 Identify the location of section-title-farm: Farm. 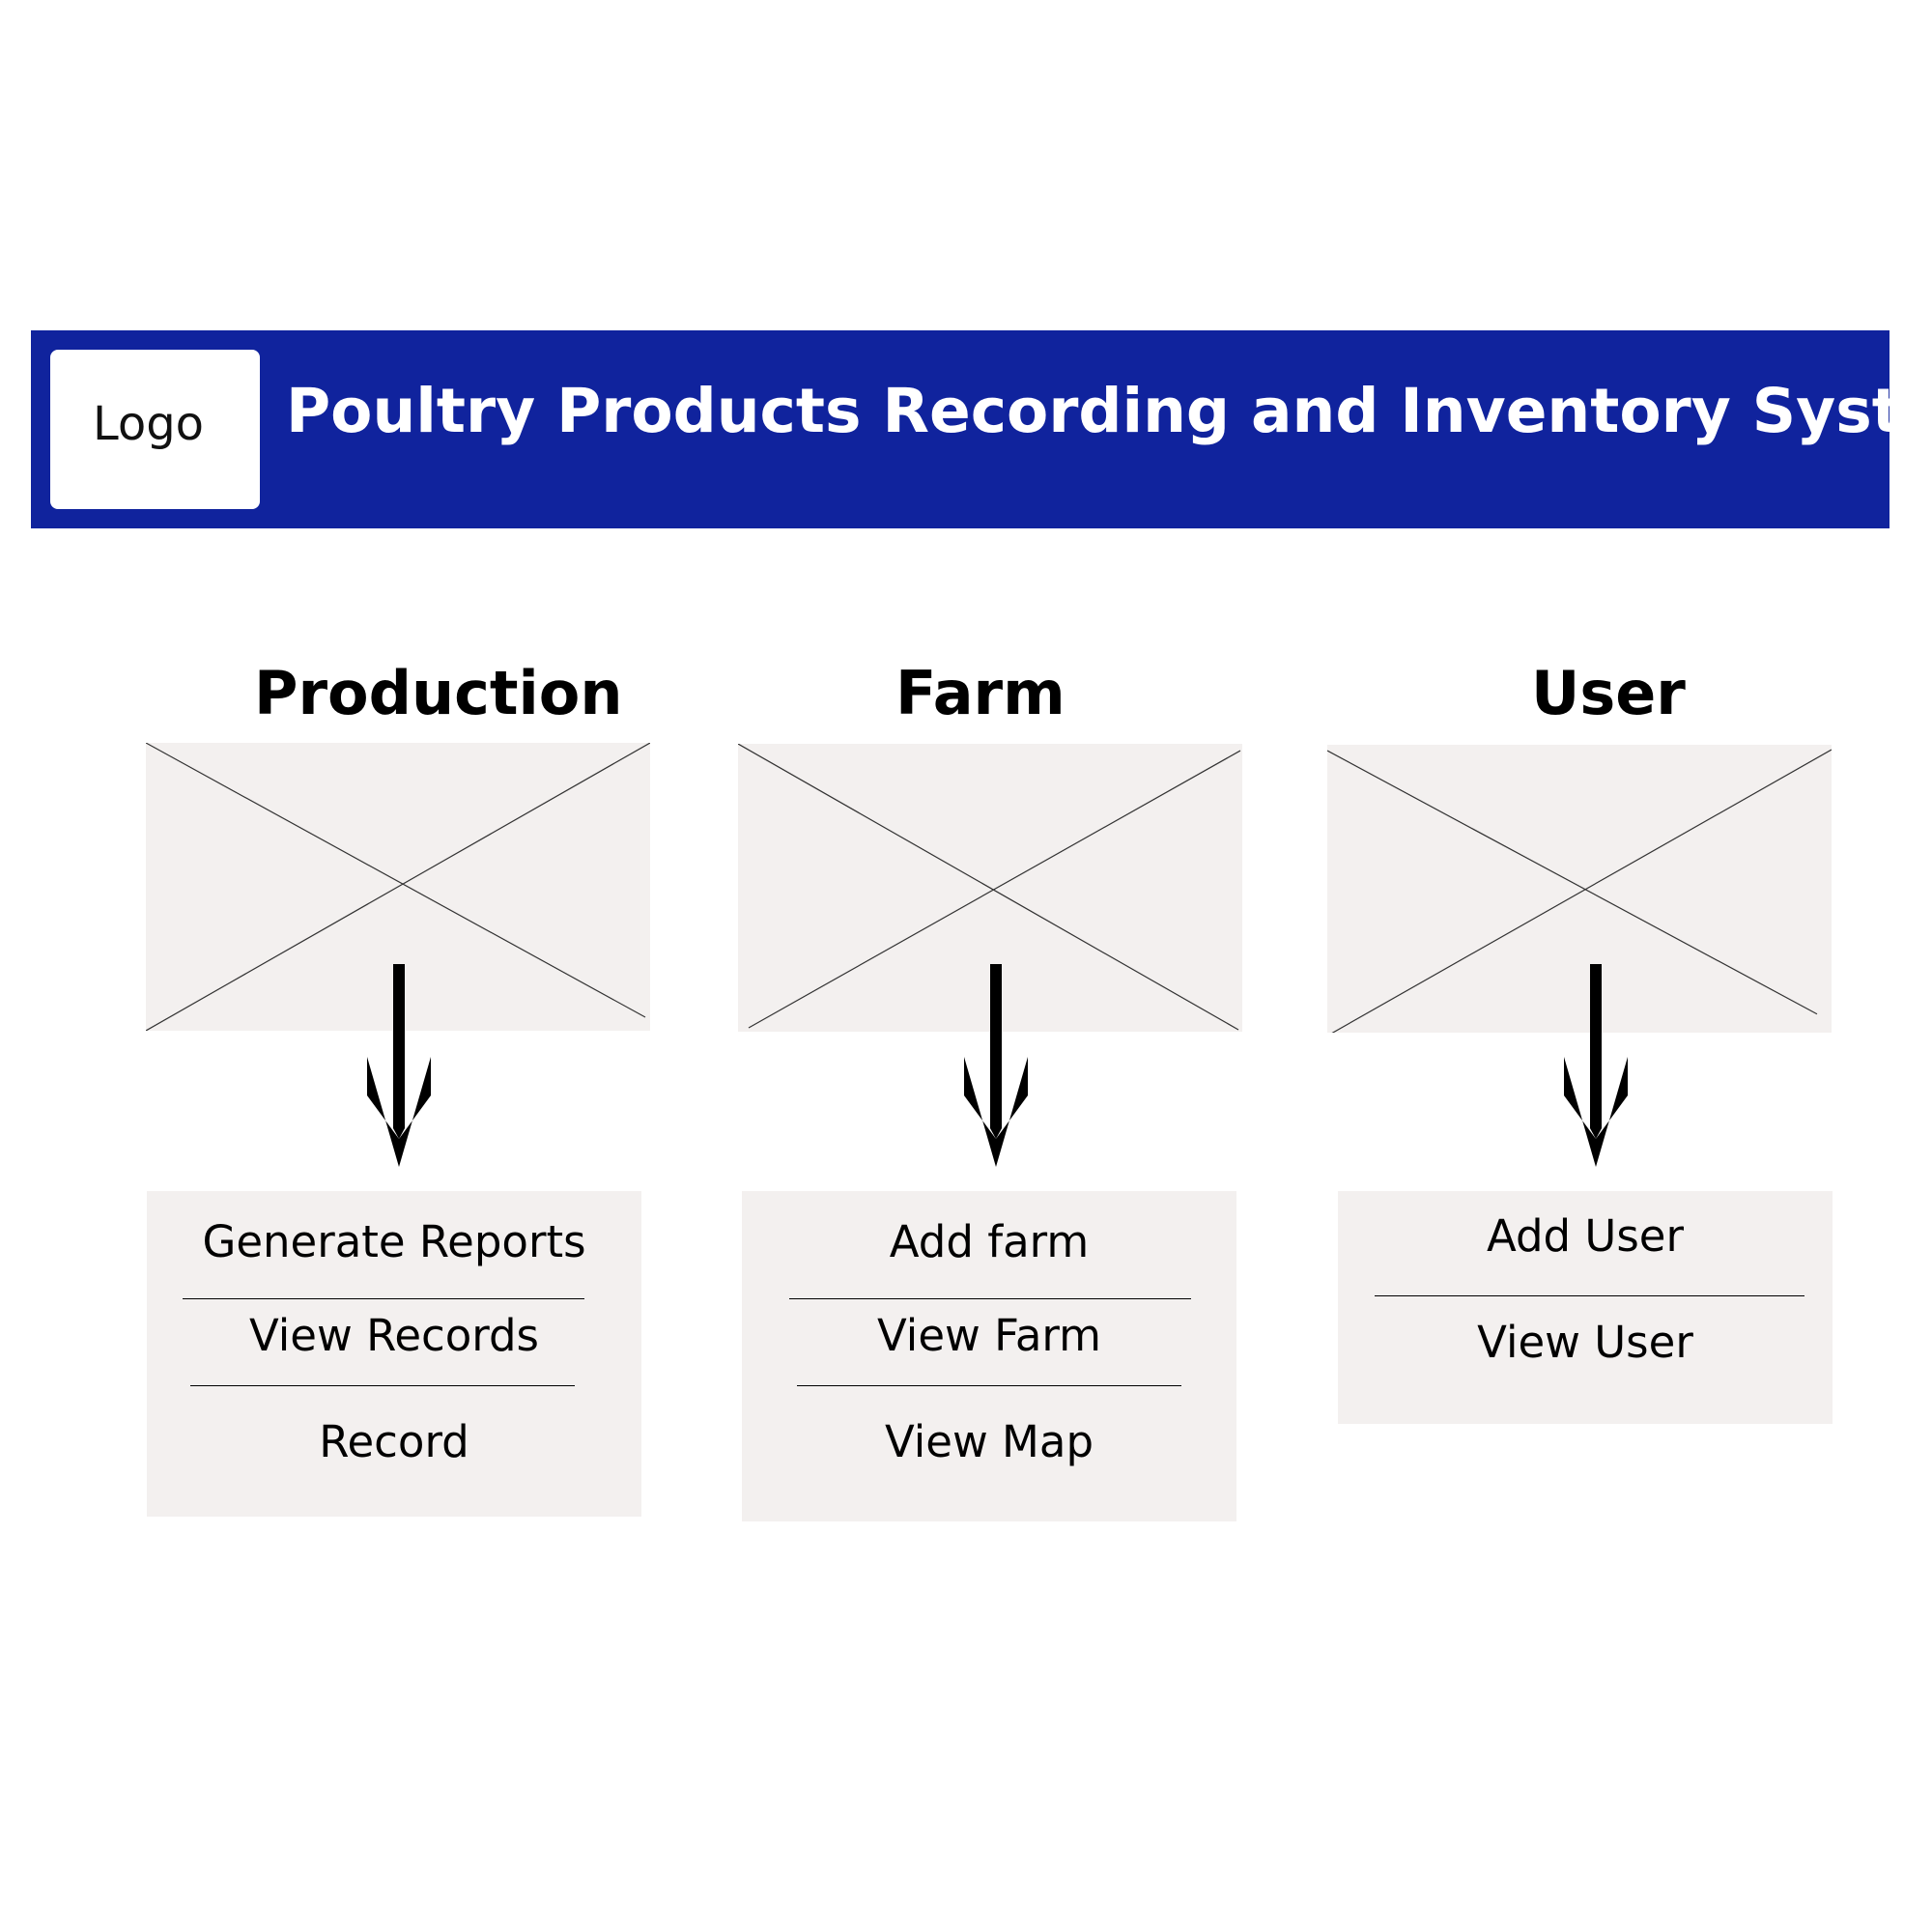
(980, 693).